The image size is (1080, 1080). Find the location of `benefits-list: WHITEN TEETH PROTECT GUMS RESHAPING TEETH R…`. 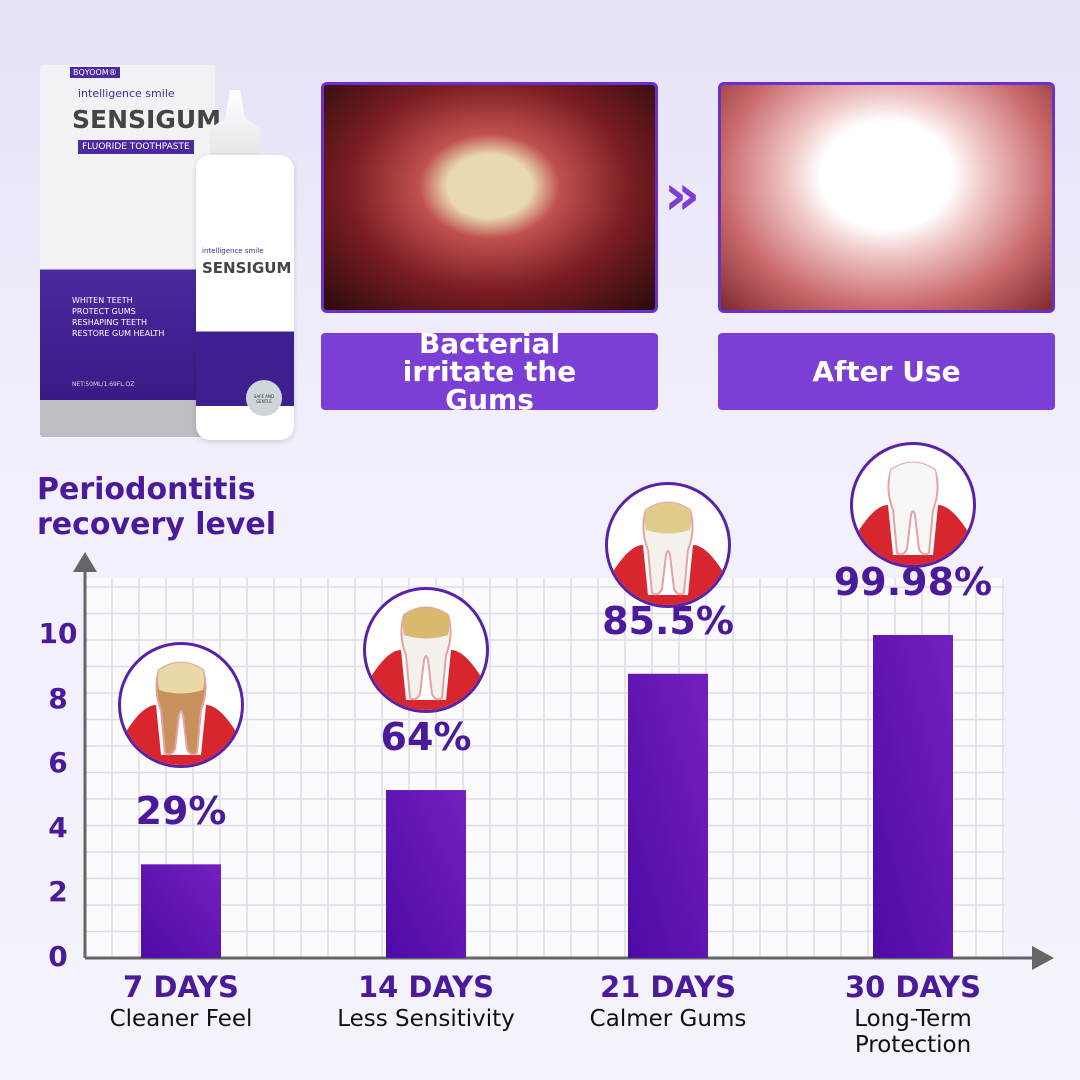

benefits-list: WHITEN TEETH PROTECT GUMS RESHAPING TEETH R… is located at coordinates (118, 317).